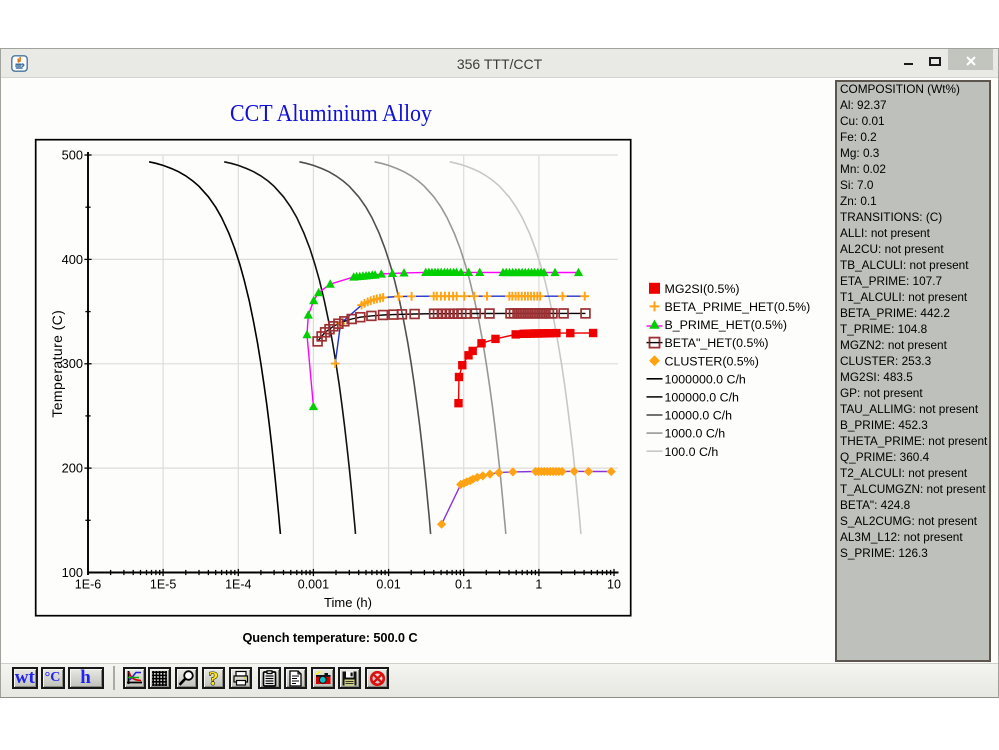  I want to click on svg-text: MG2SI(0.5%), so click(702, 289).